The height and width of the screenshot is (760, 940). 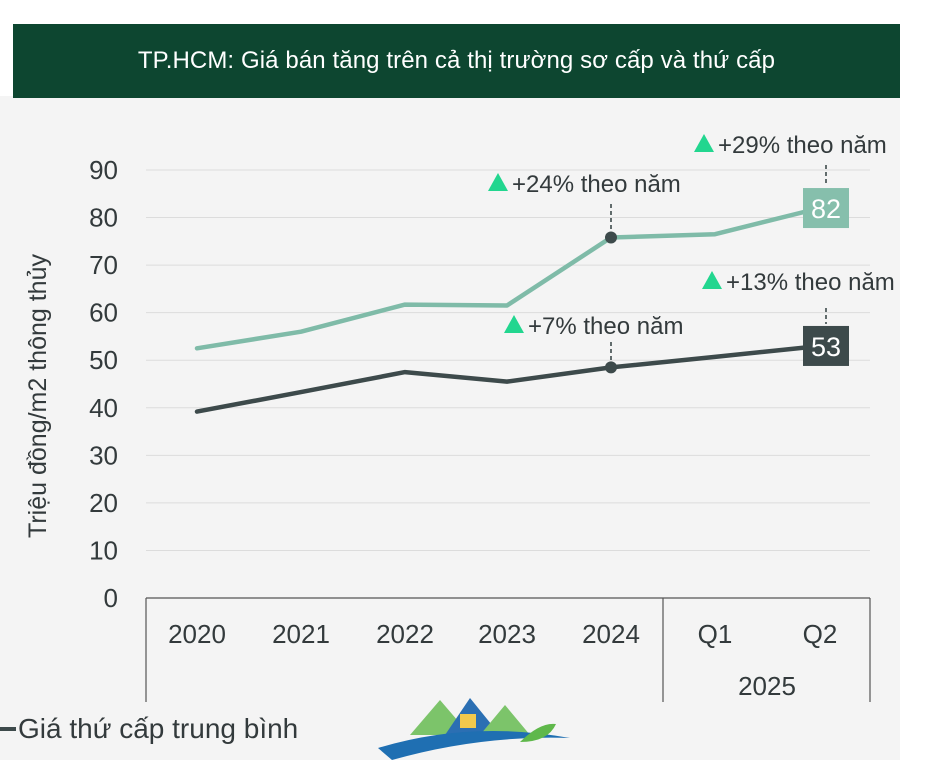 I want to click on end-label-box-primary, so click(x=826, y=208).